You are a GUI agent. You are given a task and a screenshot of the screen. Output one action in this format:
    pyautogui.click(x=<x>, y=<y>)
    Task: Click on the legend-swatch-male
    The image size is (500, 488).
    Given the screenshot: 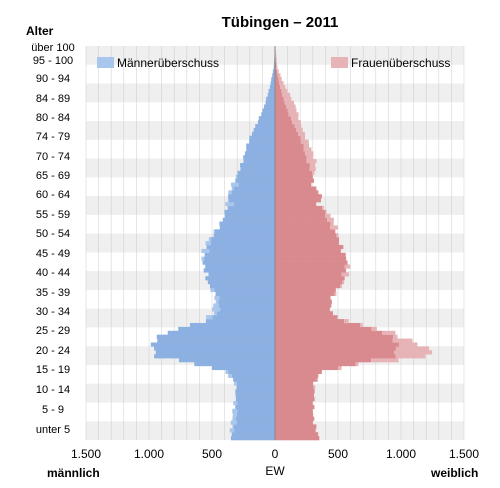 What is the action you would take?
    pyautogui.click(x=105, y=62)
    